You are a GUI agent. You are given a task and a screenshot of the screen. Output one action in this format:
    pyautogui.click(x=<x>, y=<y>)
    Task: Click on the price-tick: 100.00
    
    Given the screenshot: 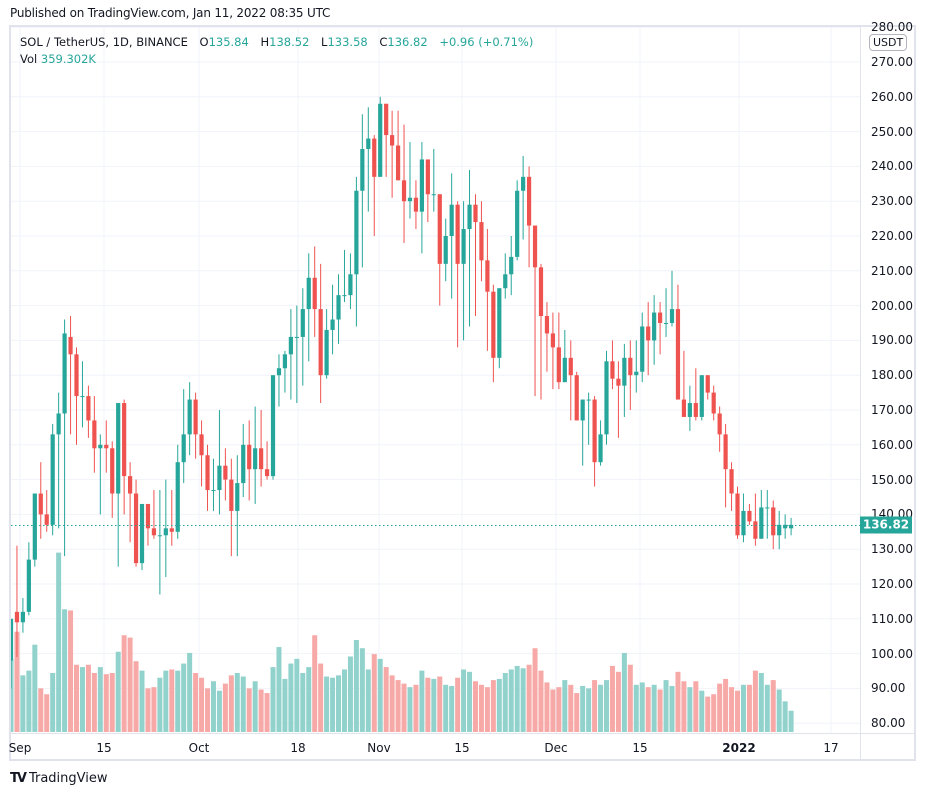 What is the action you would take?
    pyautogui.click(x=892, y=653)
    